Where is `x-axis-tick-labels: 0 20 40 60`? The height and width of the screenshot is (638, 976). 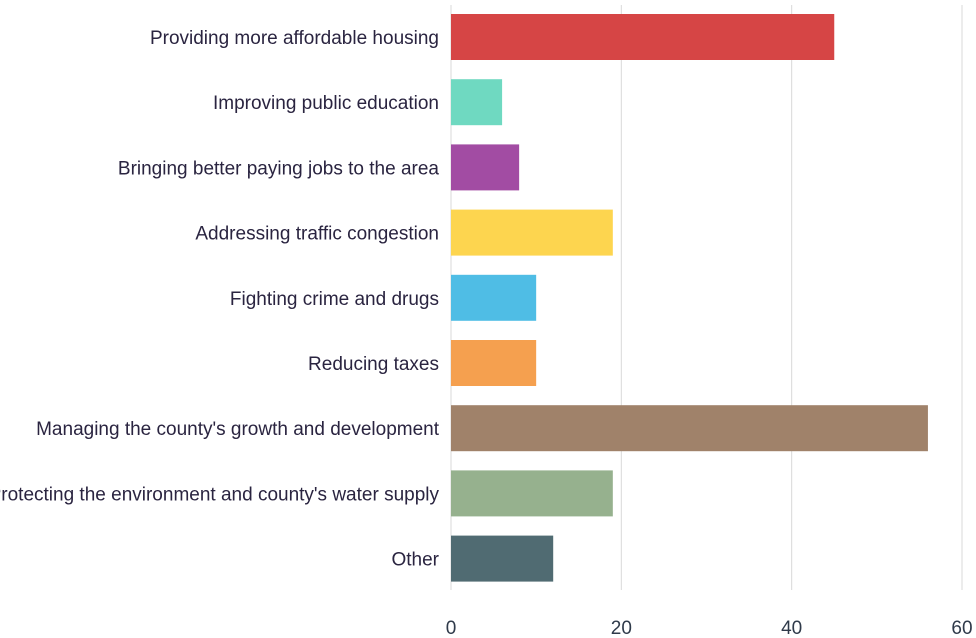 x-axis-tick-labels: 0 20 40 60 is located at coordinates (709, 628).